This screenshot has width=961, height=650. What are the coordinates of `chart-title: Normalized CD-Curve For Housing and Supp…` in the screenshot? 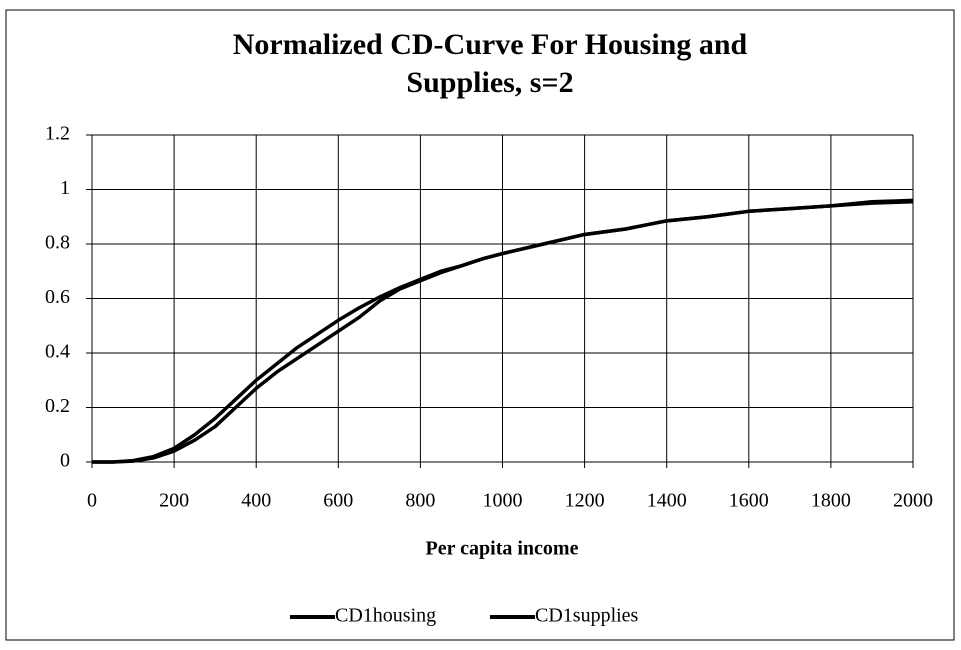 It's located at (490, 63).